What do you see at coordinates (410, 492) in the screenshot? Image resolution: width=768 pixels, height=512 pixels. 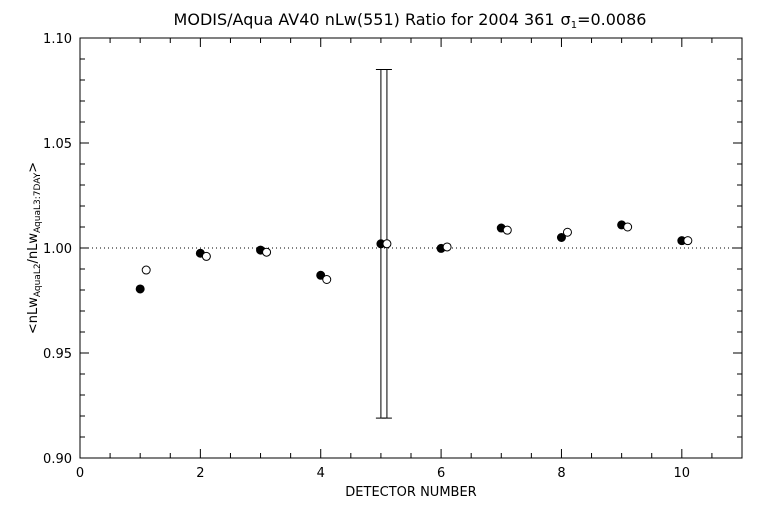 I see `x-axis-title: DETECTOR NUMBER` at bounding box center [410, 492].